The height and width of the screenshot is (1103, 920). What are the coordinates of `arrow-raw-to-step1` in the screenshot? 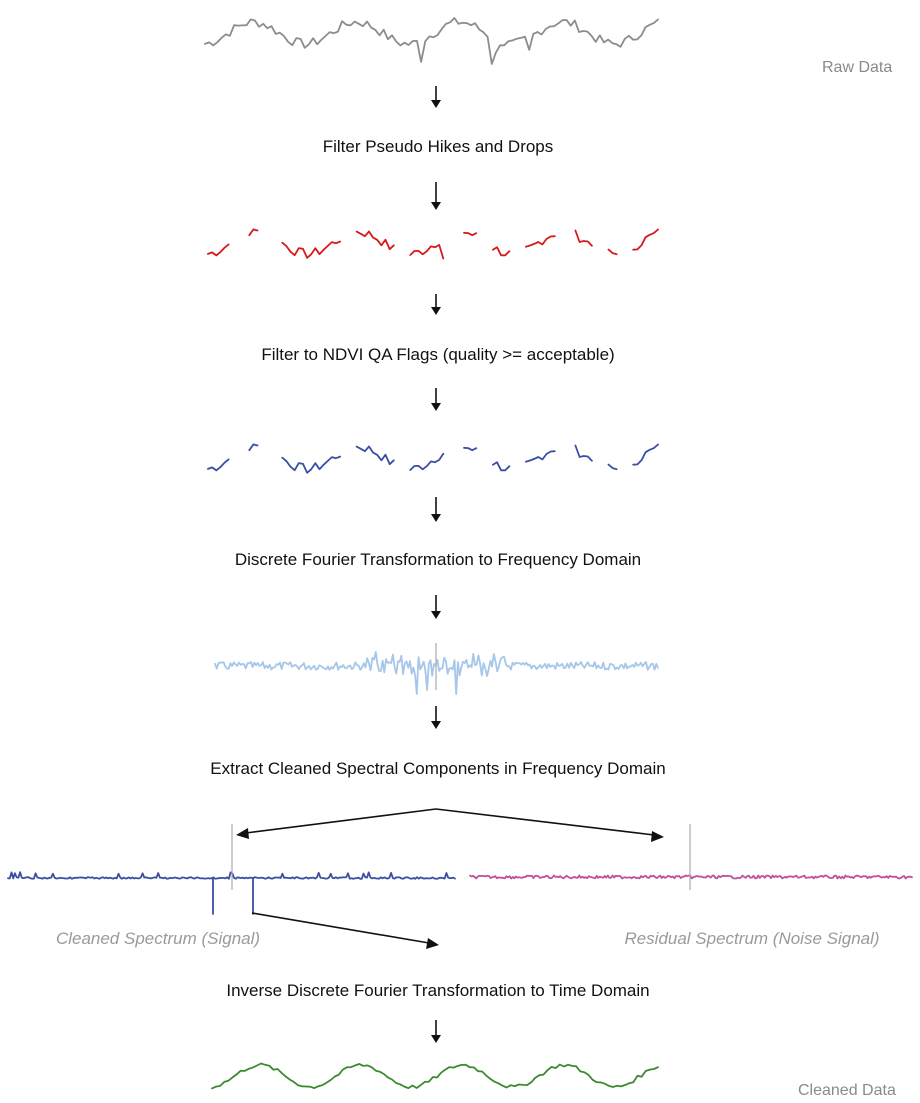 It's located at (436, 97).